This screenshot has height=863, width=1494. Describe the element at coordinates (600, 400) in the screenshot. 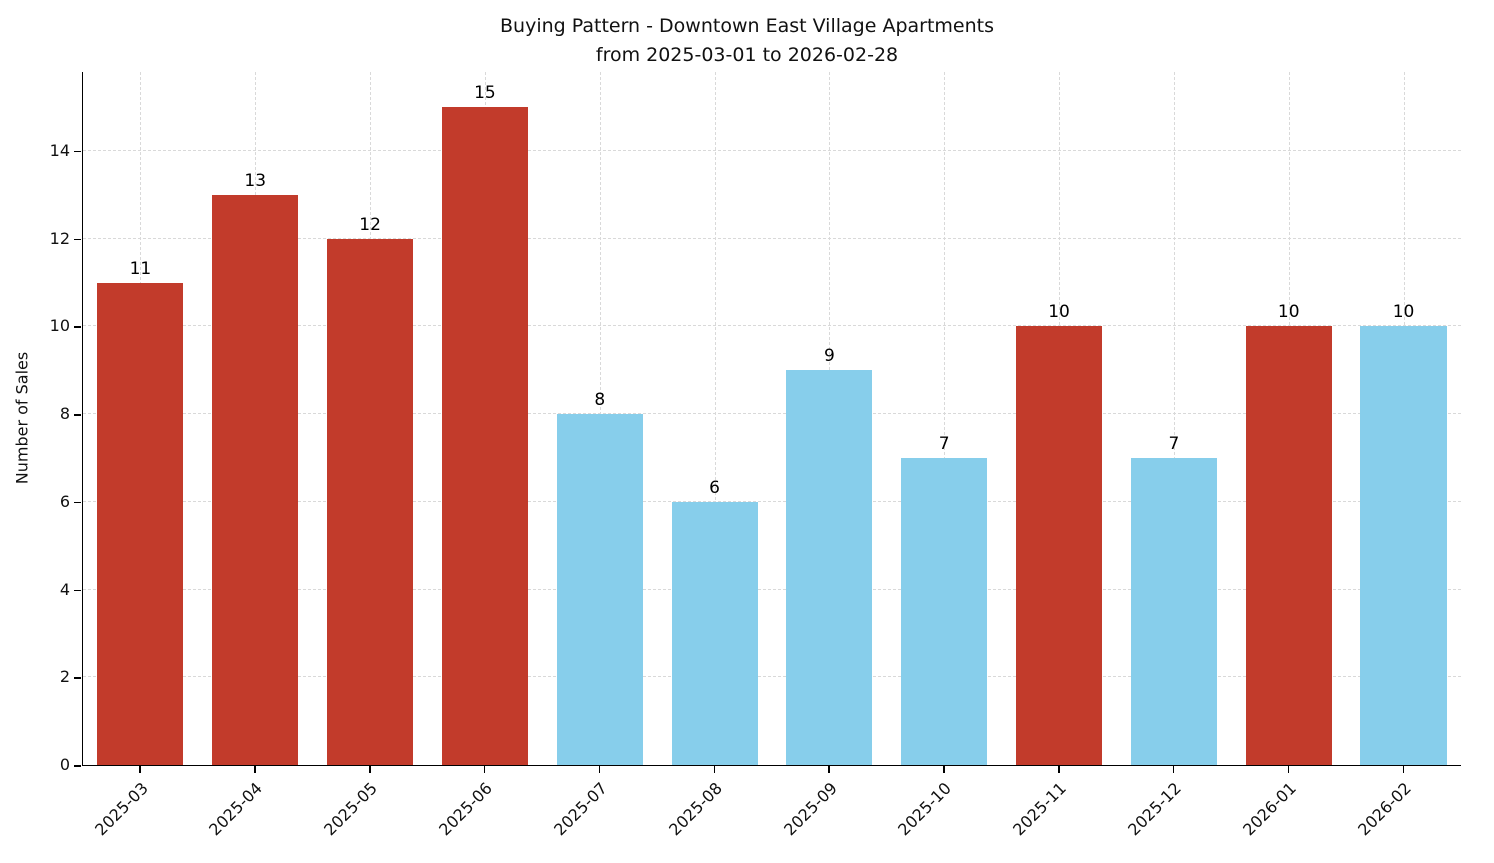

I see `bar-value-label: 8` at that location.